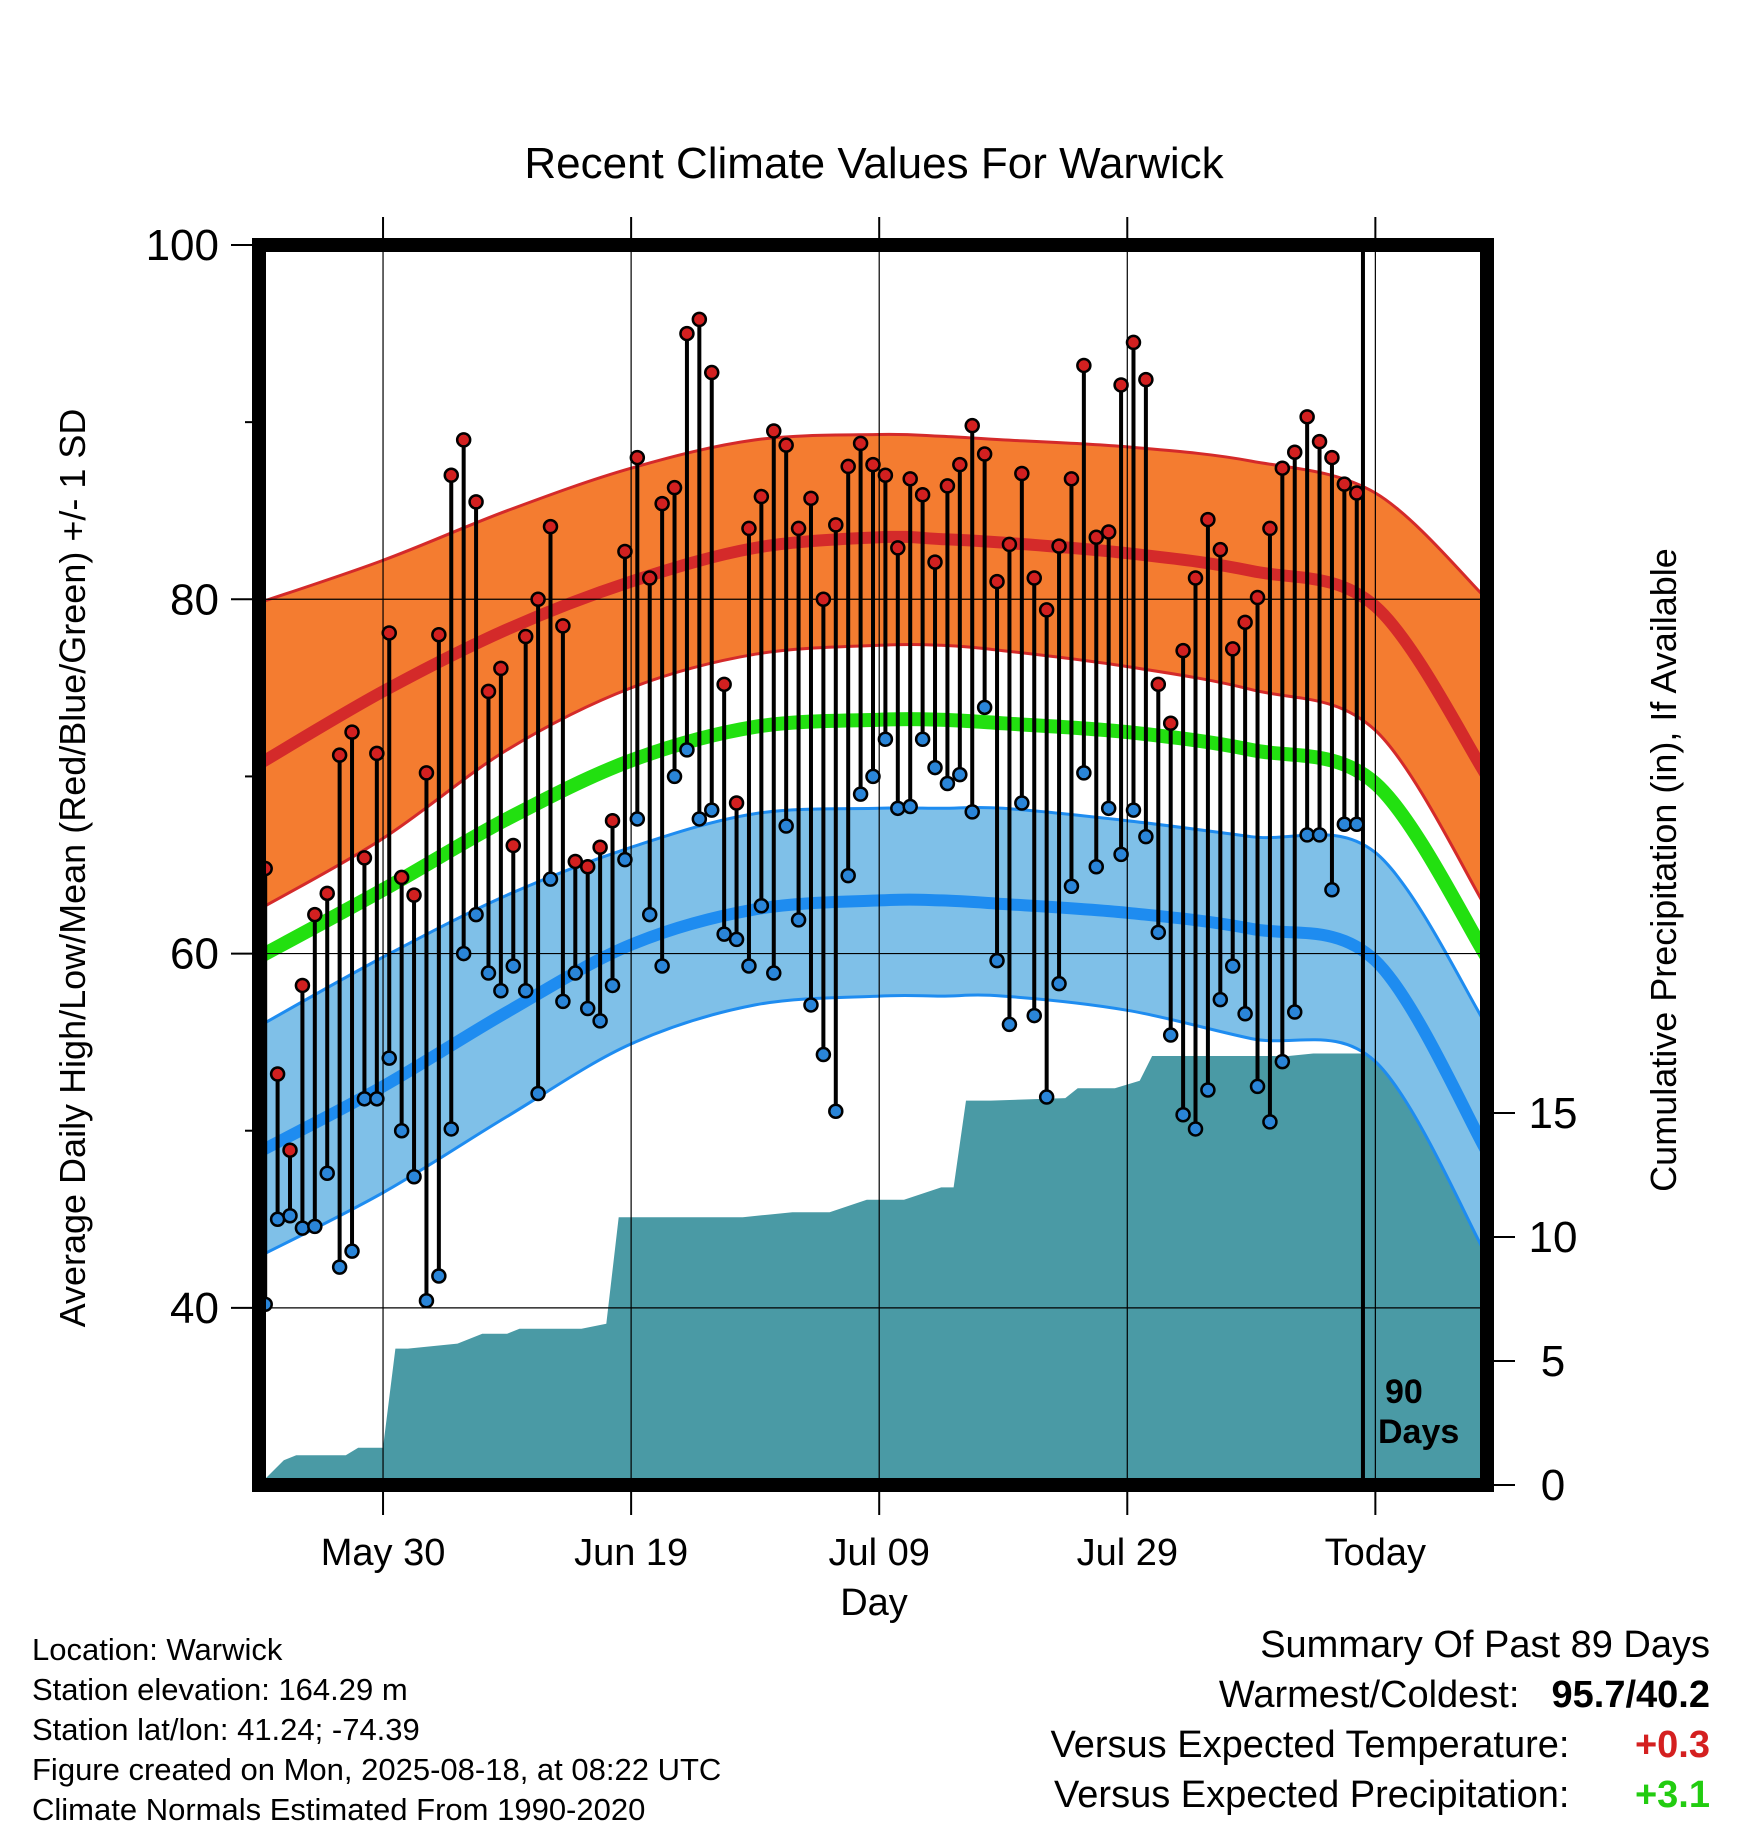 The image size is (1748, 1830). Describe the element at coordinates (194, 954) in the screenshot. I see `y-left-tick-label: 60` at that location.